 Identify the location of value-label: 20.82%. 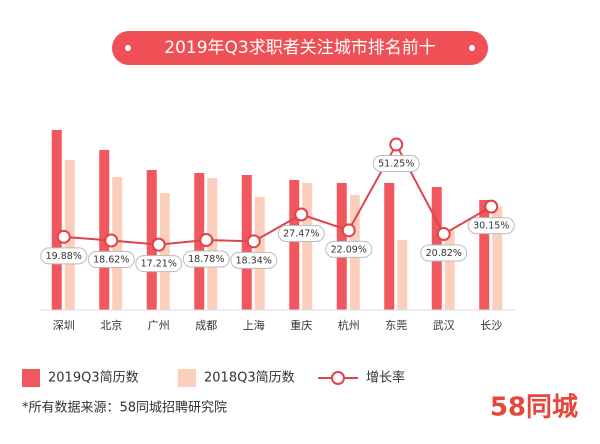
(444, 253).